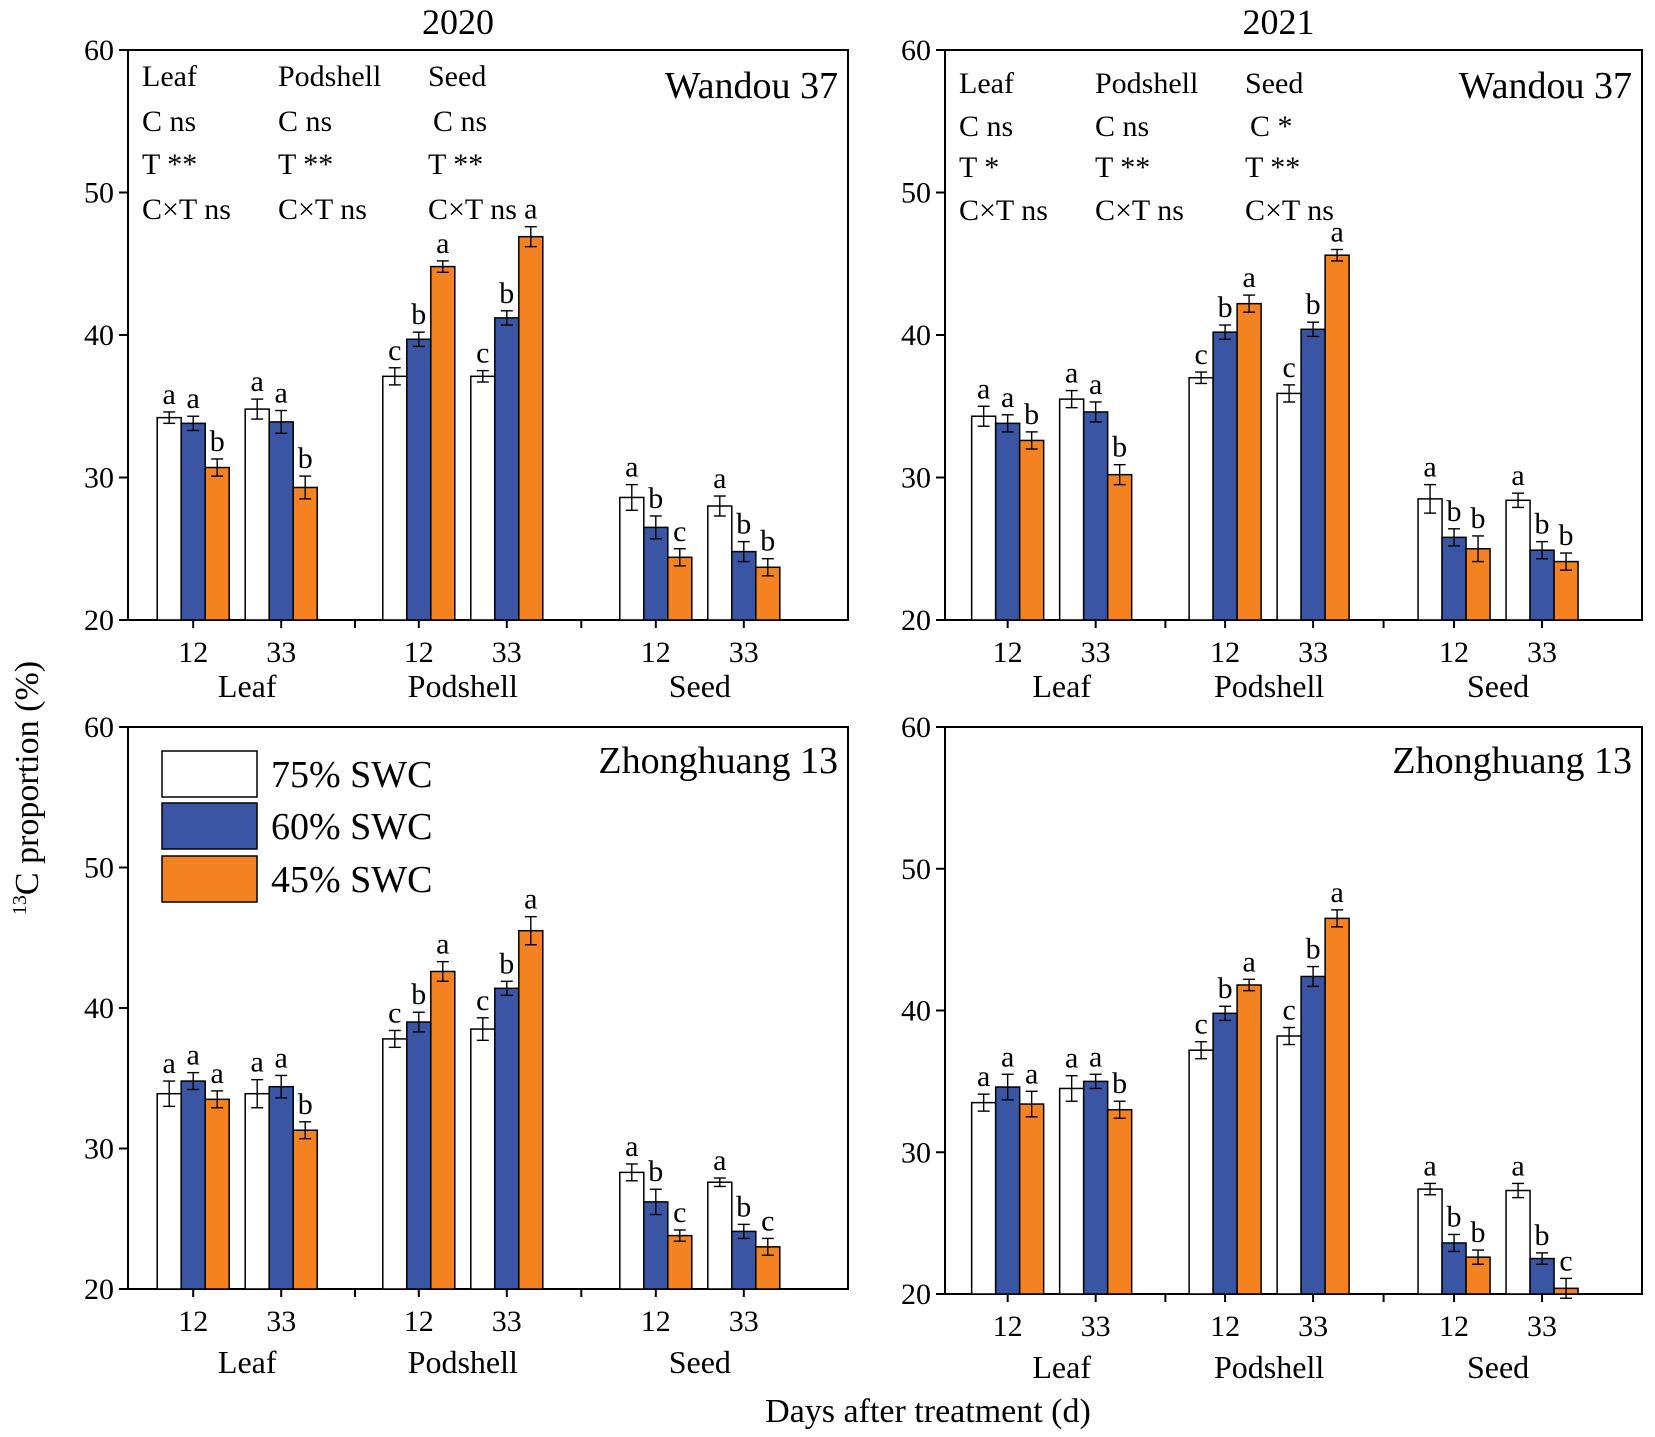  What do you see at coordinates (352, 880) in the screenshot?
I see `legend-label: 45% SWC` at bounding box center [352, 880].